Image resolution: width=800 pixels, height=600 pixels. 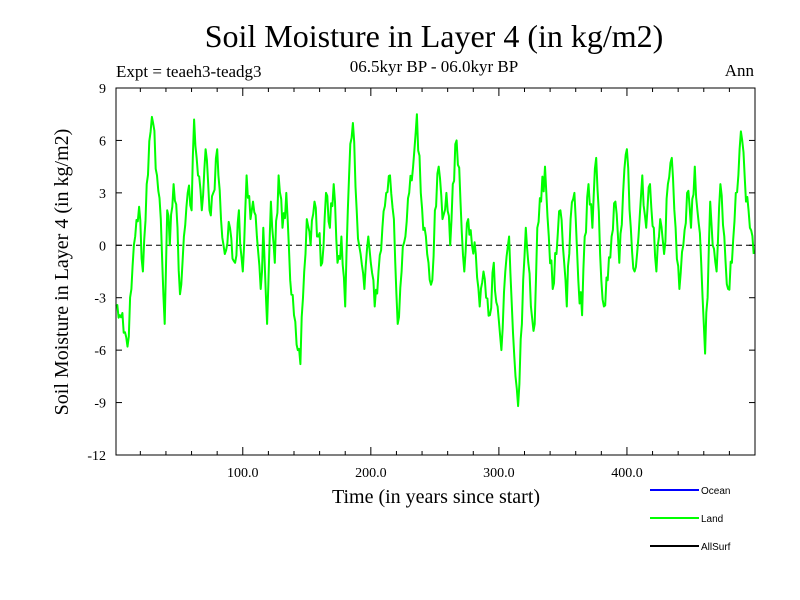 I want to click on x-axis-label: Time (in years since start), so click(x=436, y=497).